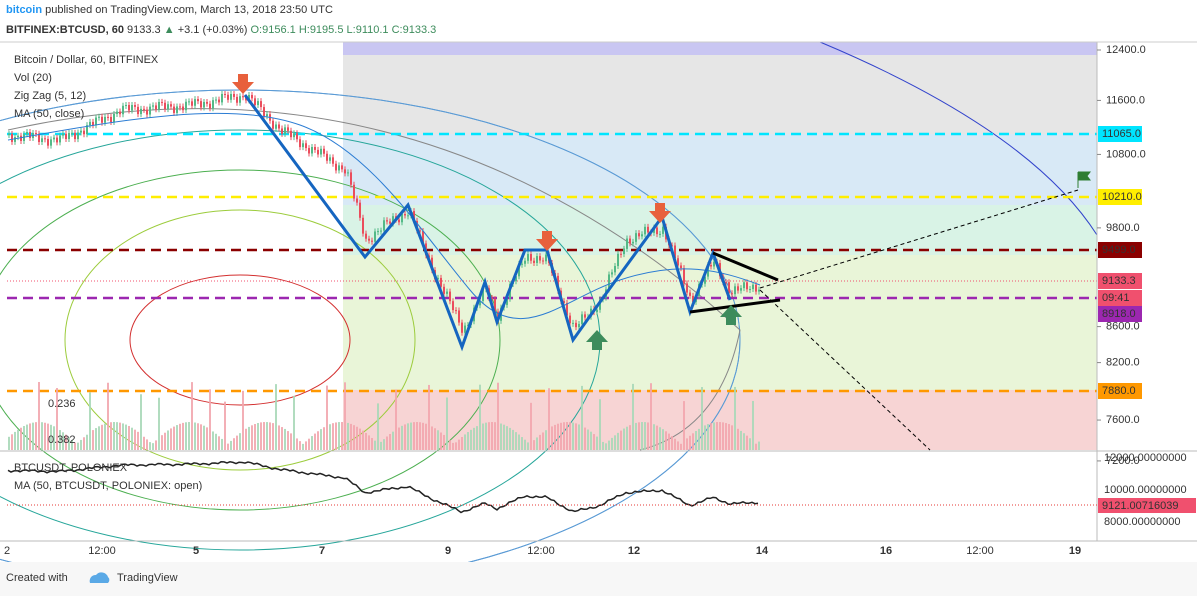 The image size is (1197, 601). Describe the element at coordinates (7, 551) in the screenshot. I see `time-tick: 2` at that location.